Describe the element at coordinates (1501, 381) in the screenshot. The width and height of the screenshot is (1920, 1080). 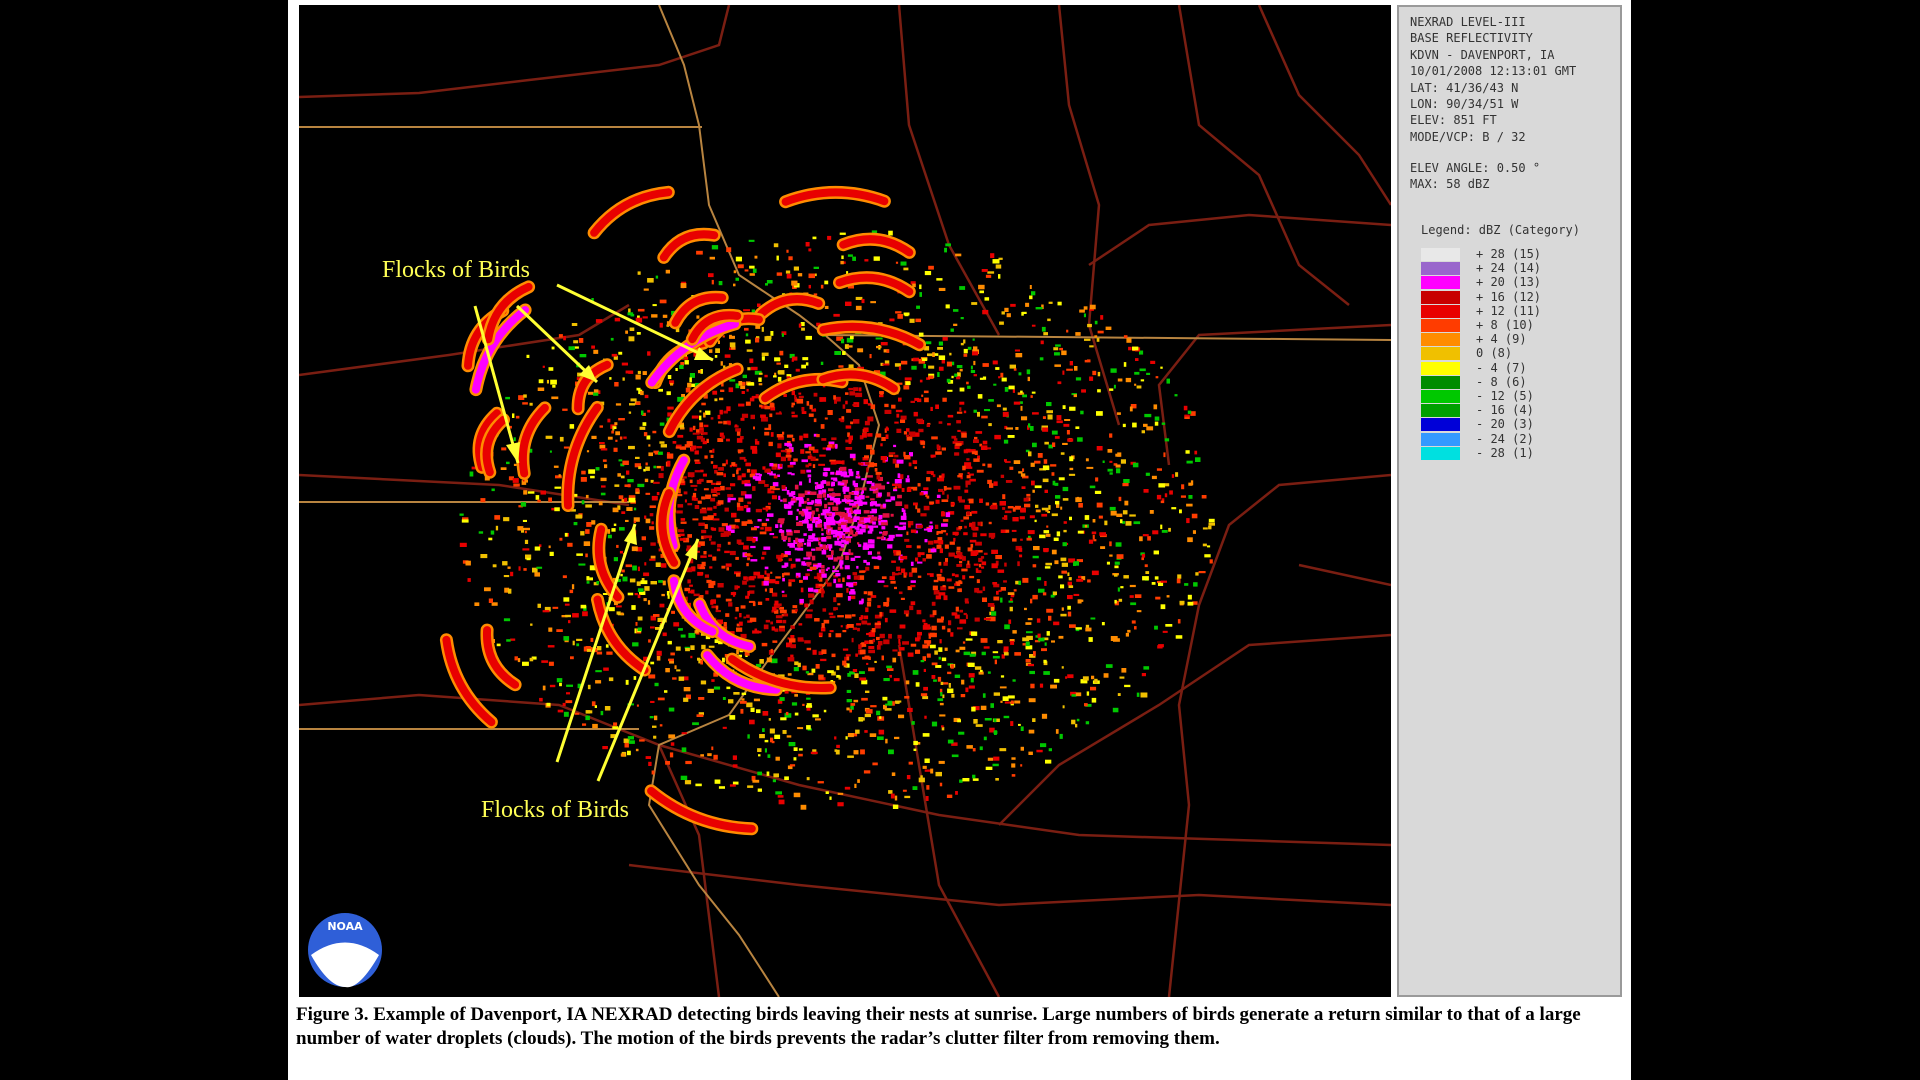
I see `legend-label: - 8 (6)` at that location.